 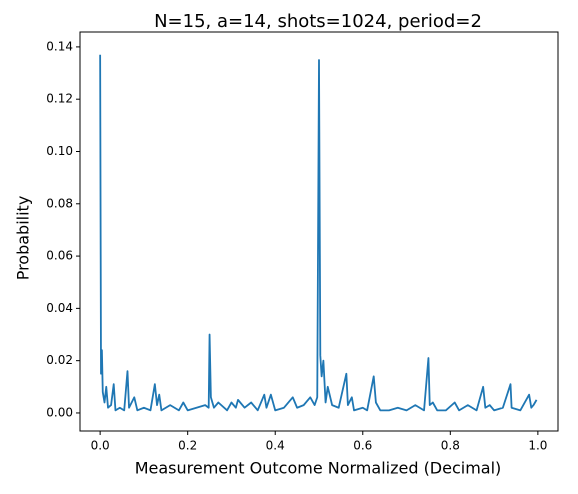 I want to click on y-tick-label: 0.14, so click(x=59, y=46).